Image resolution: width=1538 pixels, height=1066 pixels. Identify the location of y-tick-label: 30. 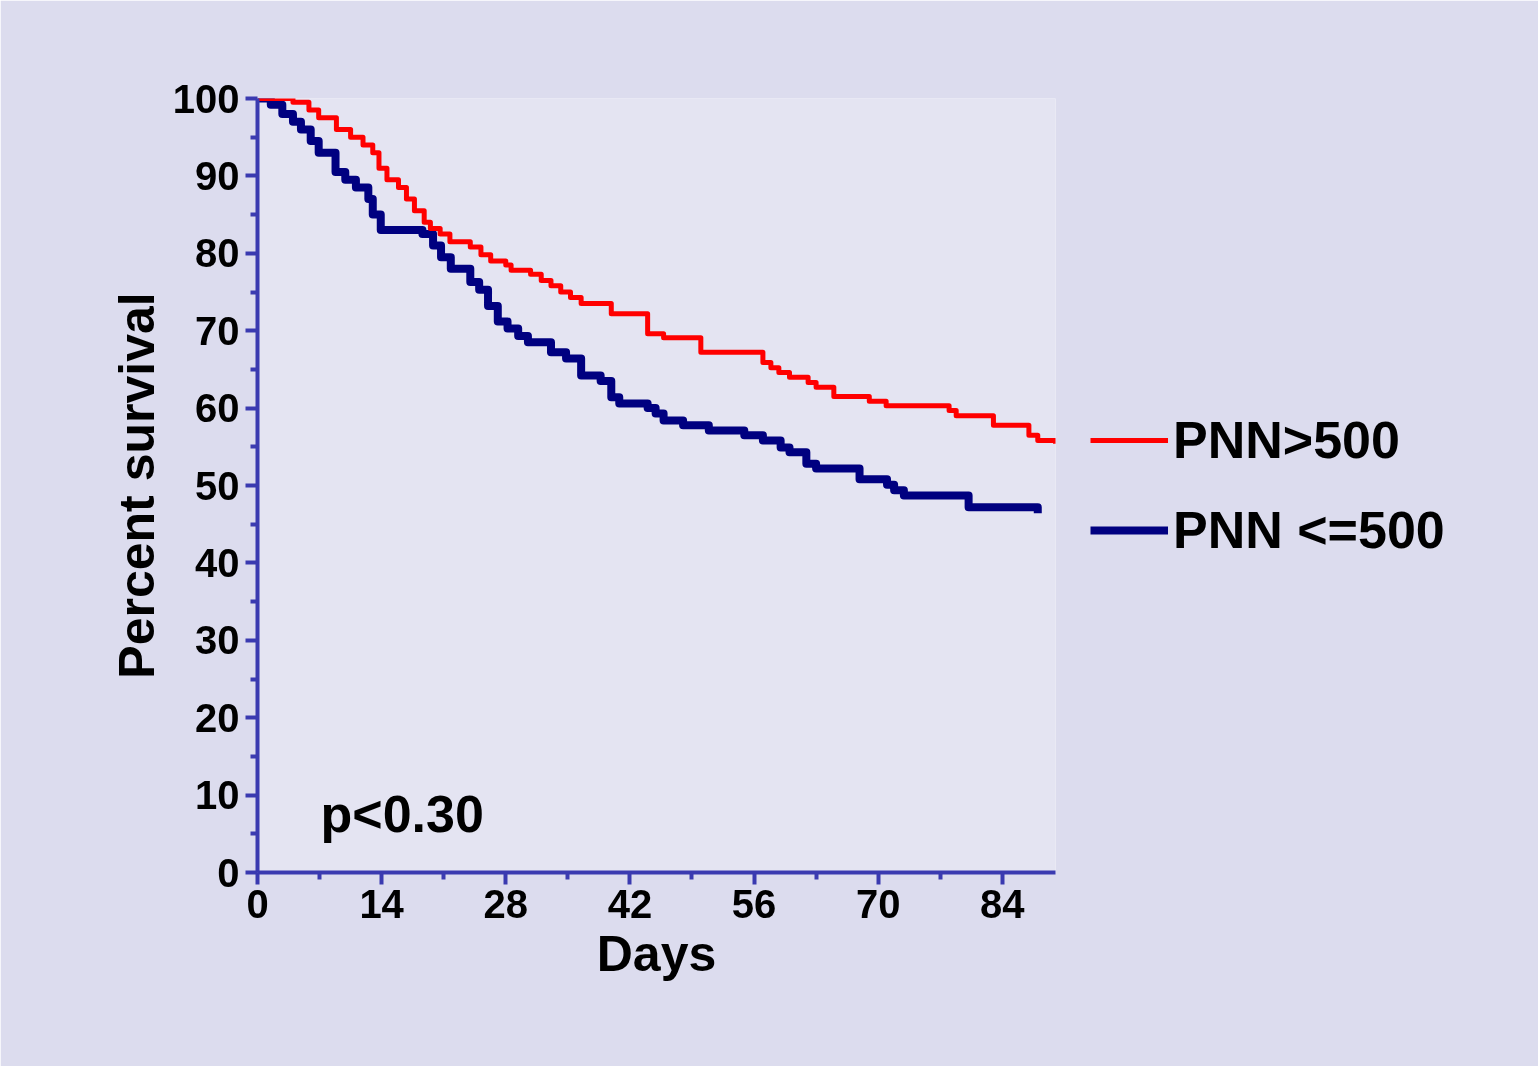
(217, 640).